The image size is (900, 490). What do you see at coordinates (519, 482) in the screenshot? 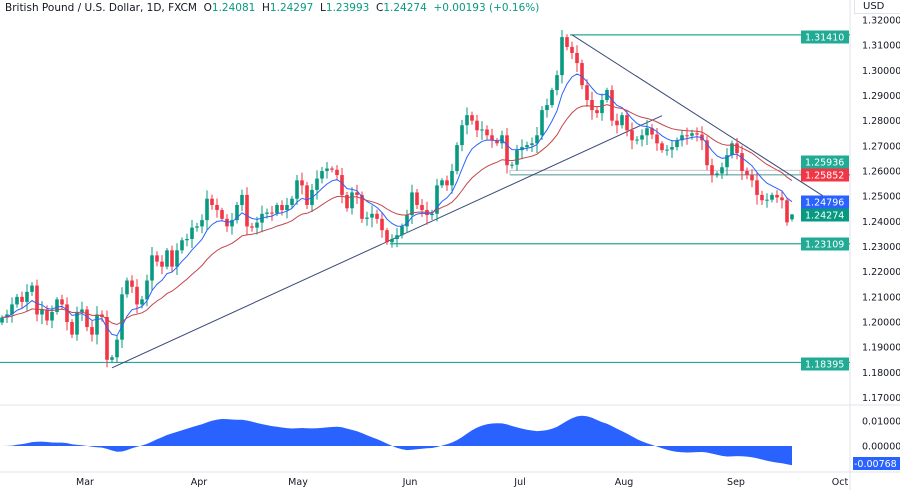
I see `x-tick-label: Jul` at bounding box center [519, 482].